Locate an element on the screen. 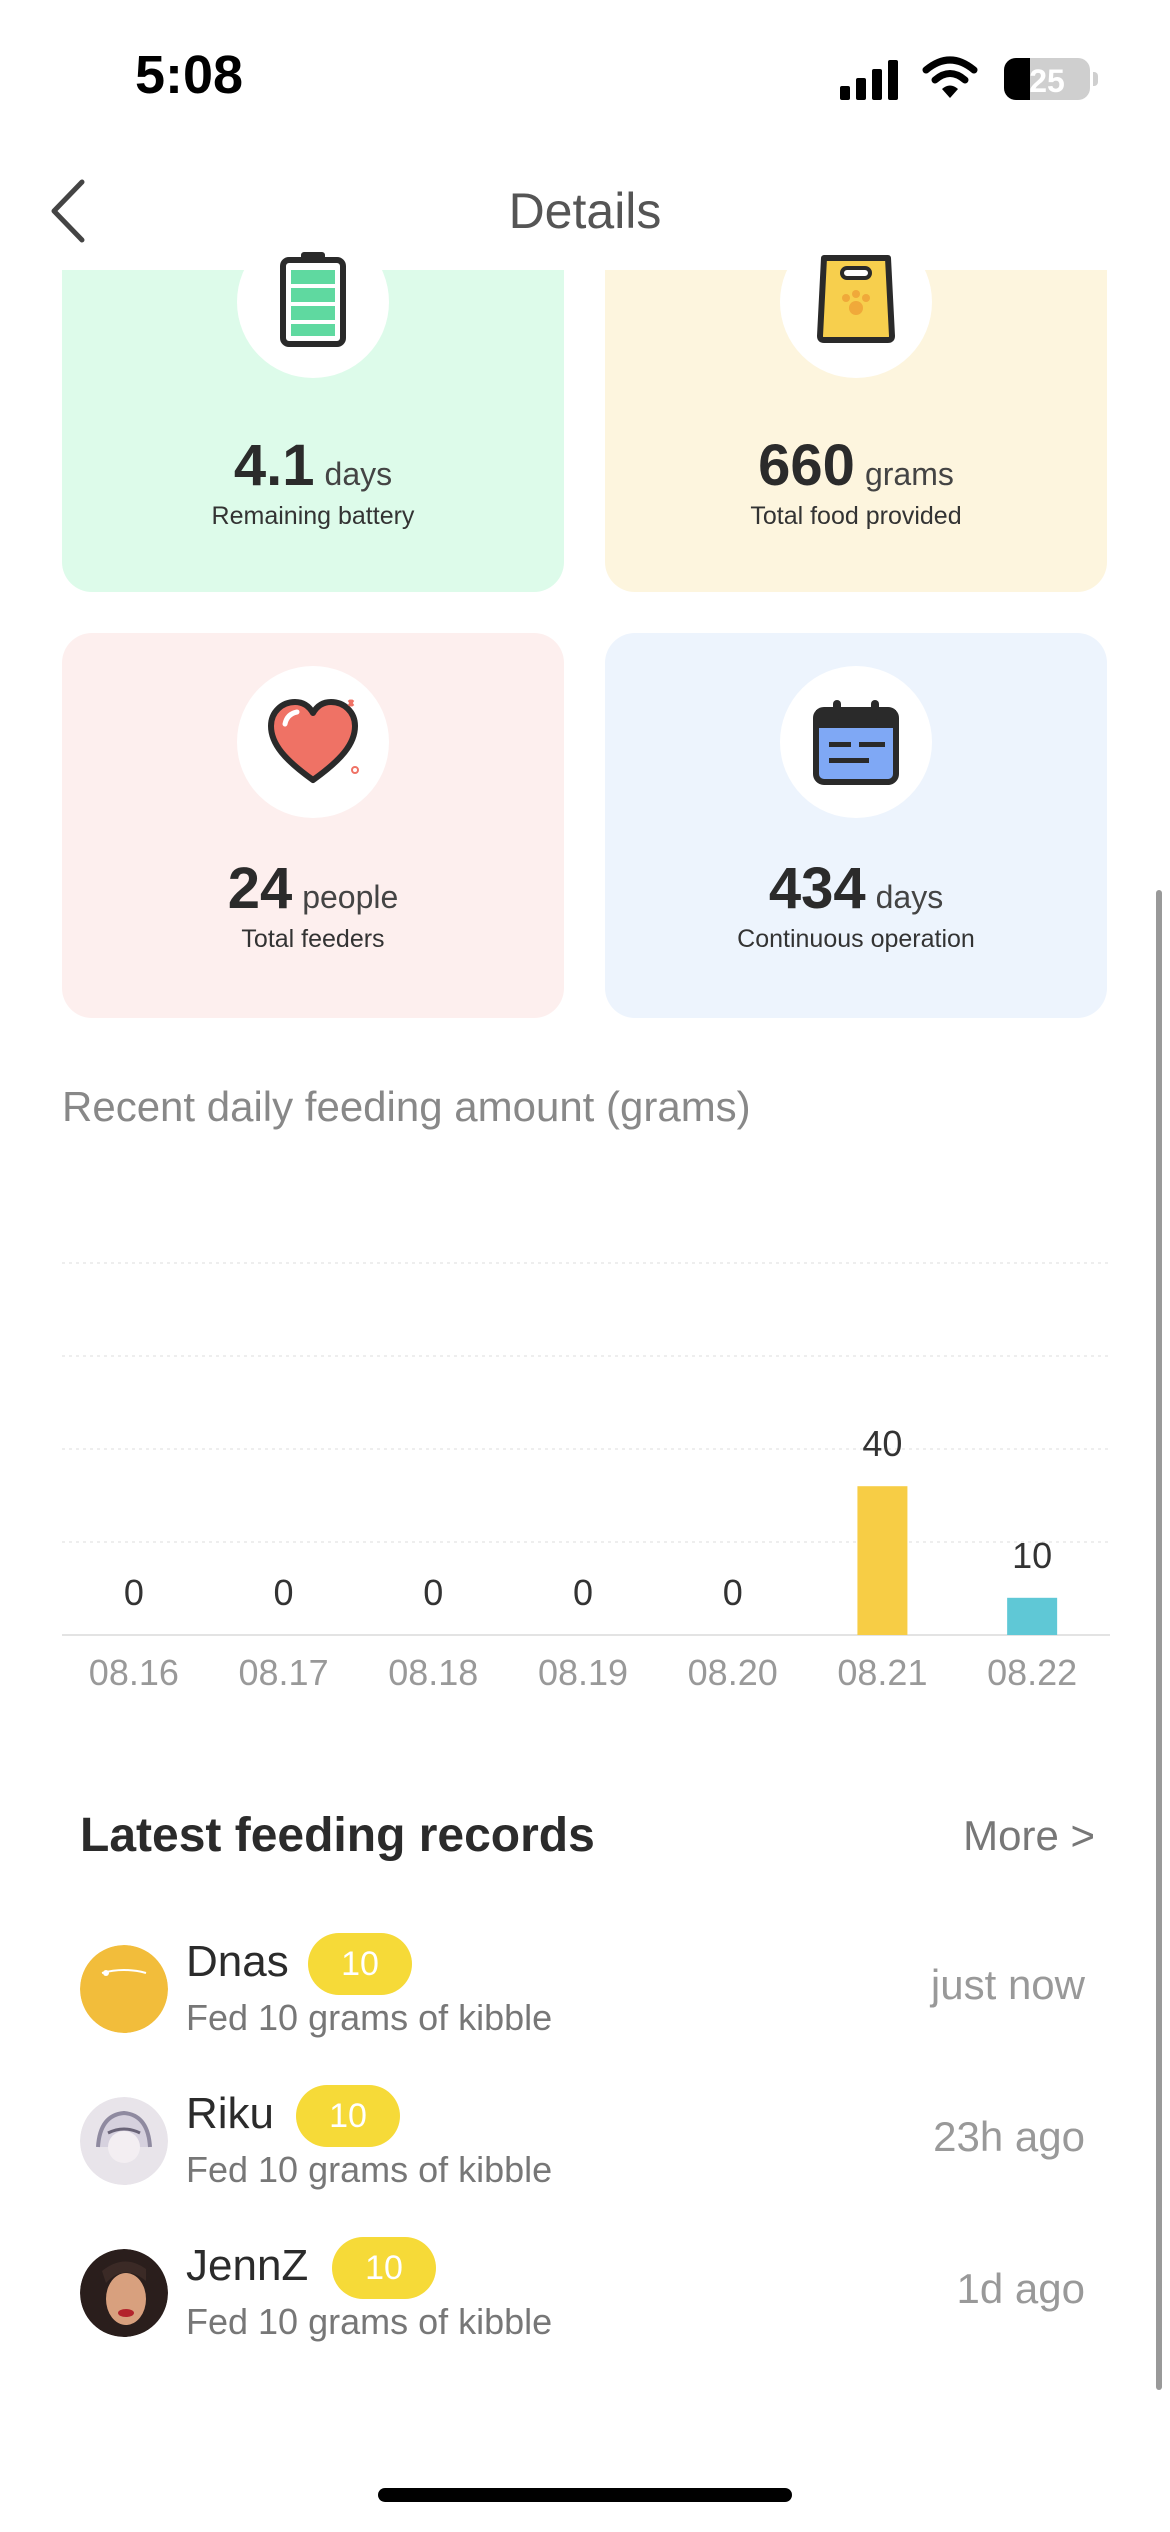 The width and height of the screenshot is (1170, 2532). data-label-08.19: 0 is located at coordinates (583, 1592).